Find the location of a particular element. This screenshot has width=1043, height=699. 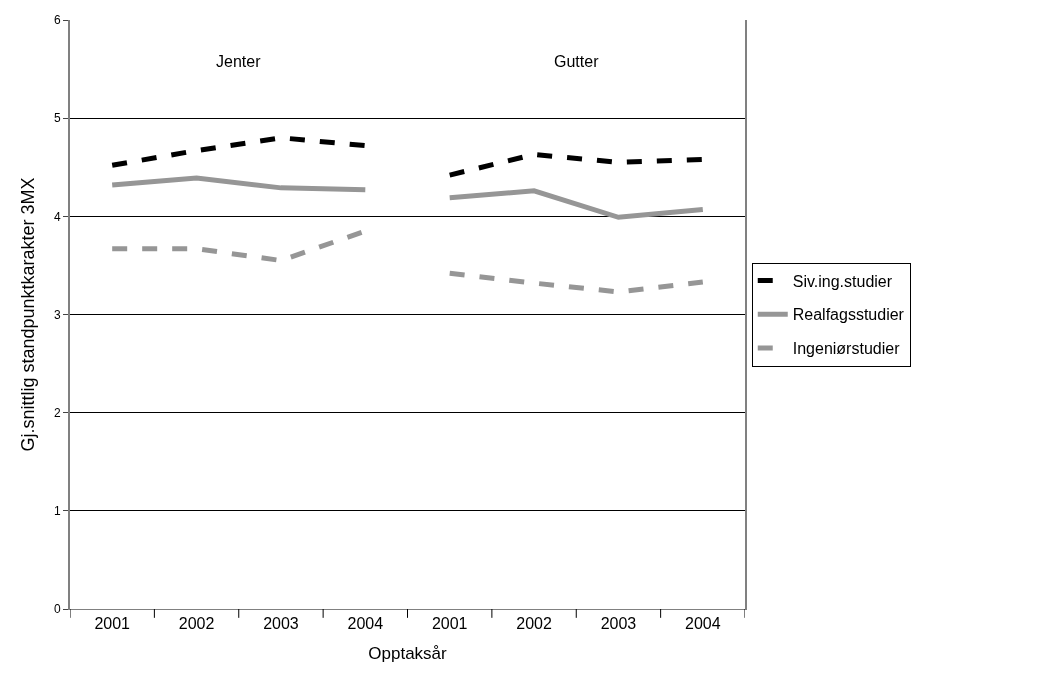

legend-label: Siv.ing.studier is located at coordinates (842, 281).